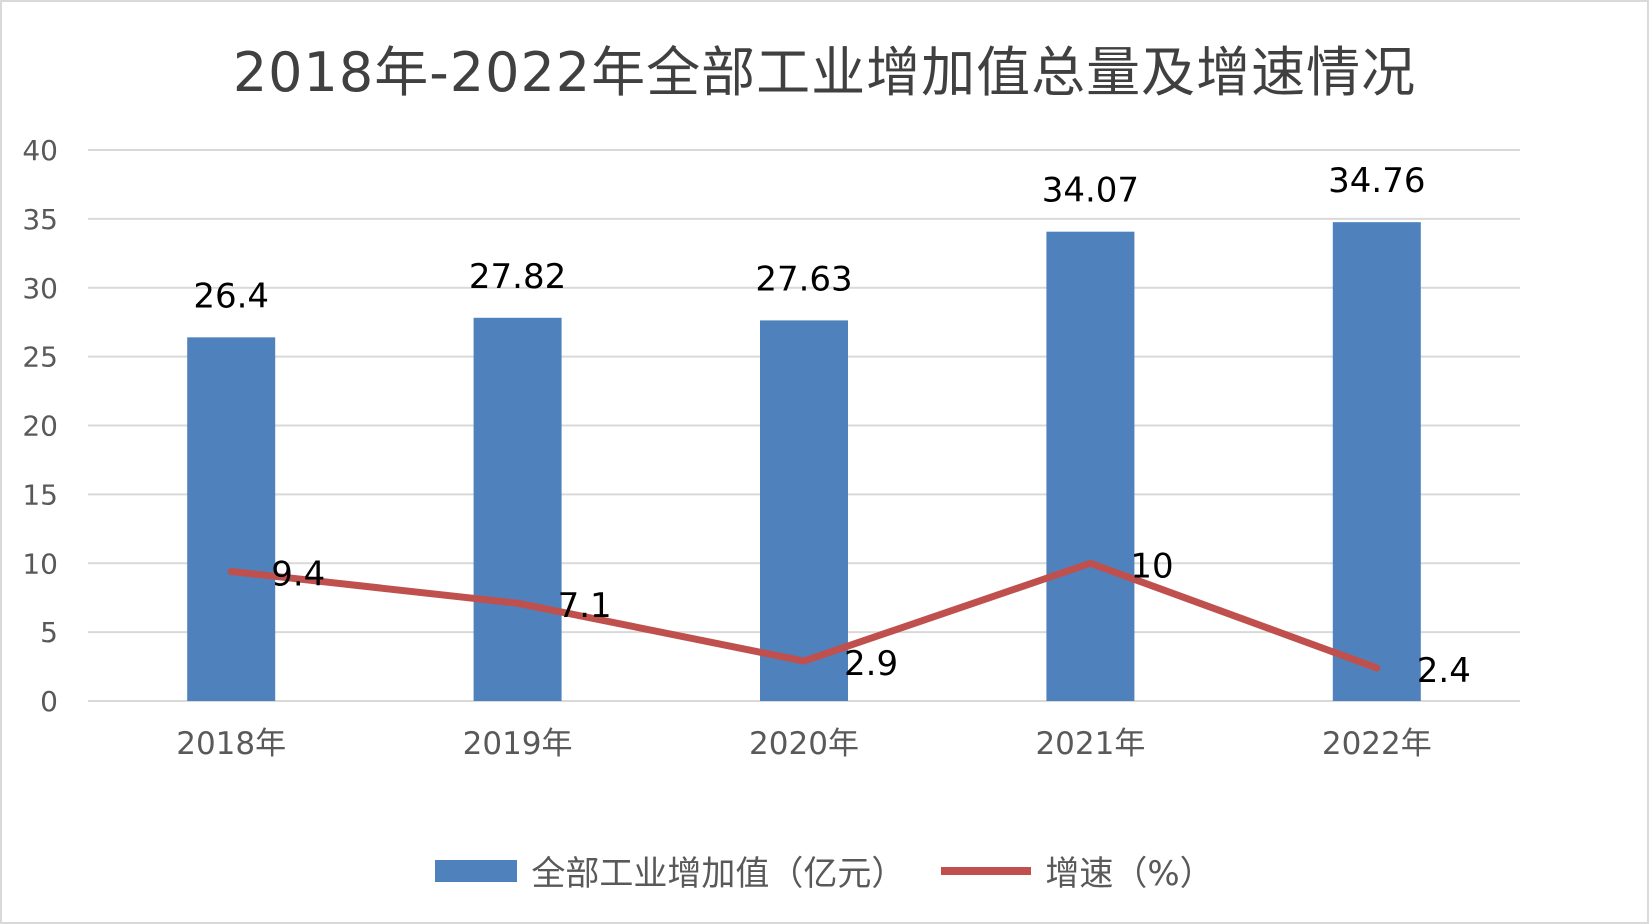  Describe the element at coordinates (298, 575) in the screenshot. I see `line-value-label: 9.4` at that location.